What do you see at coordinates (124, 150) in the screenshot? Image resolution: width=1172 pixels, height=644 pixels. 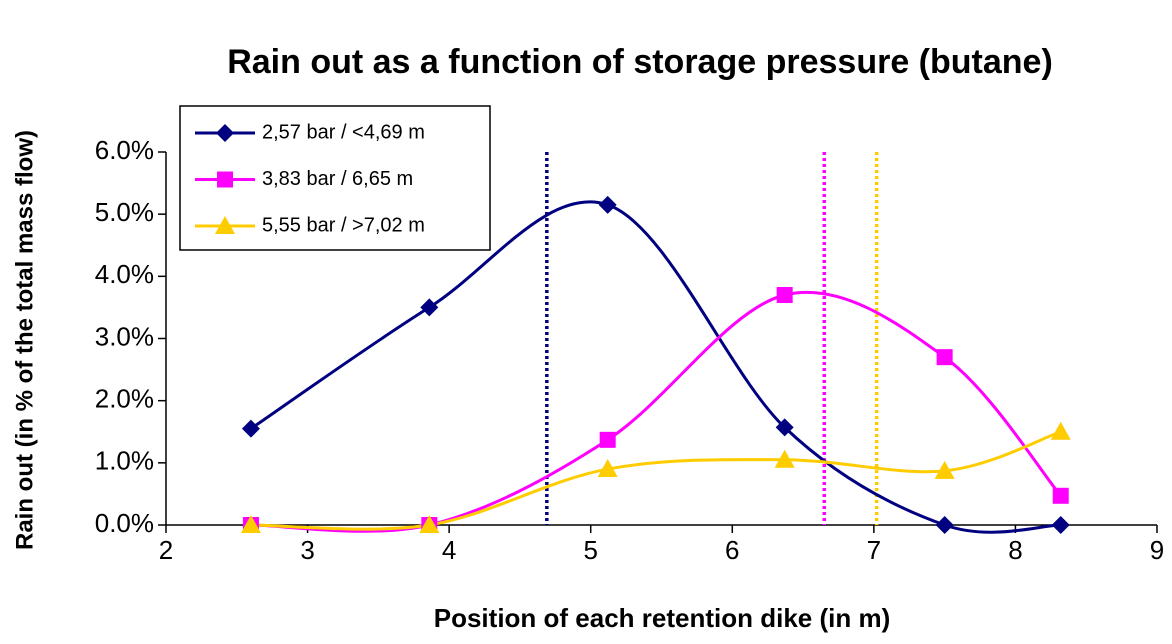 I see `y-tick-label: 6.0%` at bounding box center [124, 150].